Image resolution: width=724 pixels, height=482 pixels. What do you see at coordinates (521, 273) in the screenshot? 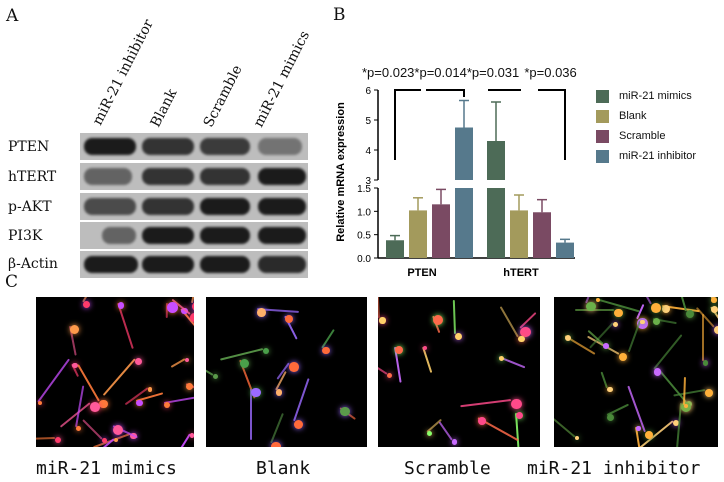
I see `x-label-htert: hTERT` at bounding box center [521, 273].